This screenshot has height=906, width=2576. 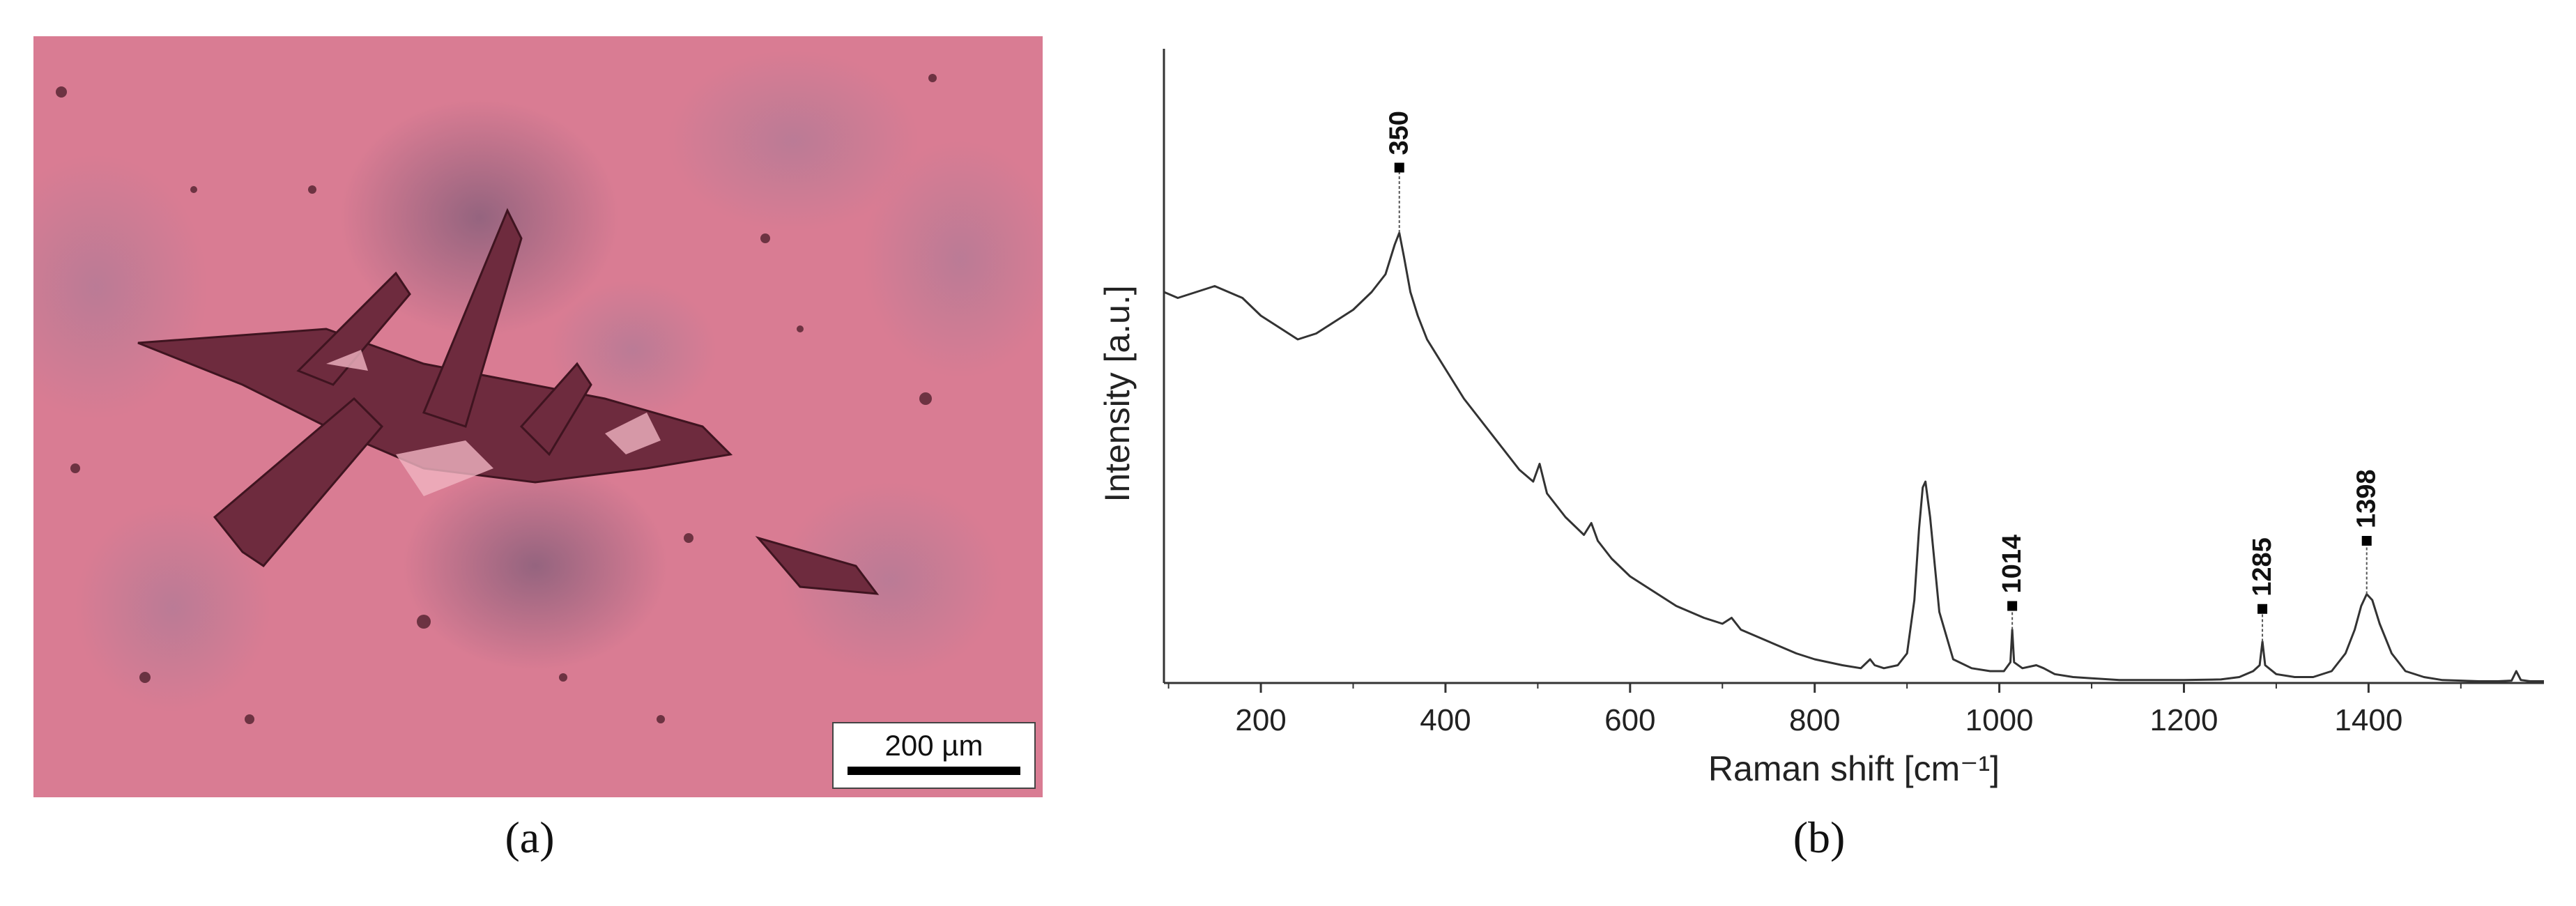 I want to click on caption-a: (a), so click(x=530, y=838).